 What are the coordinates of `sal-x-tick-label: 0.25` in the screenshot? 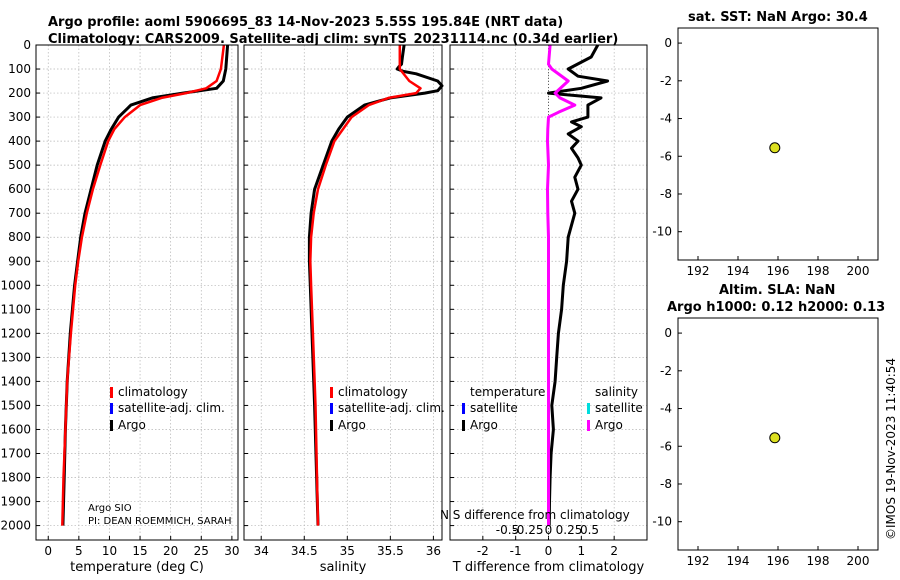 It's located at (569, 530).